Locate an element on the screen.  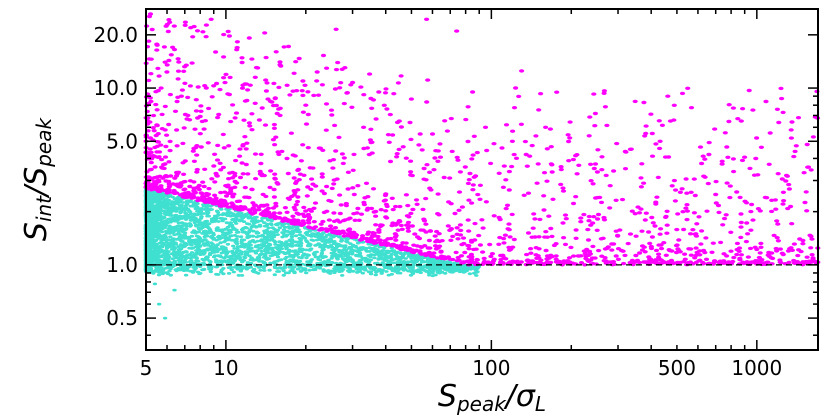
scatter-series-cyan is located at coordinates (312, 253).